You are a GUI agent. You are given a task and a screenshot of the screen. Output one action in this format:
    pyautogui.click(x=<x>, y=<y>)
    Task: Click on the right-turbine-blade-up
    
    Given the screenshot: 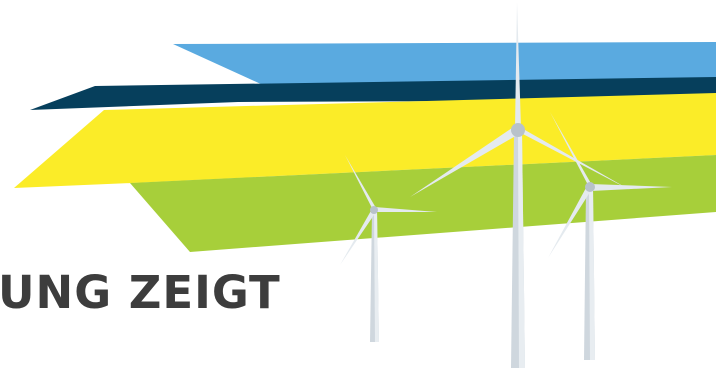 What is the action you would take?
    pyautogui.click(x=571, y=149)
    